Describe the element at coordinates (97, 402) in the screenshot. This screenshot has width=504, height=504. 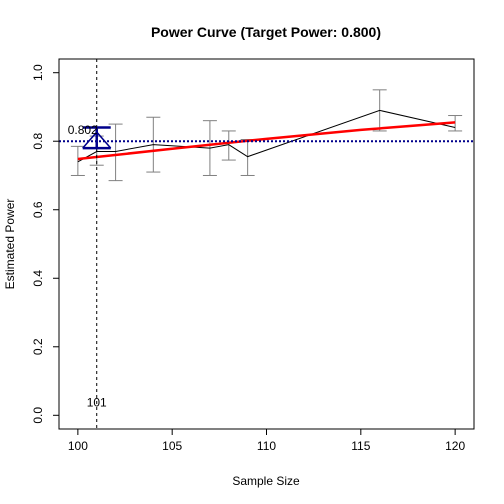
I see `estimate-n-label: 101` at that location.